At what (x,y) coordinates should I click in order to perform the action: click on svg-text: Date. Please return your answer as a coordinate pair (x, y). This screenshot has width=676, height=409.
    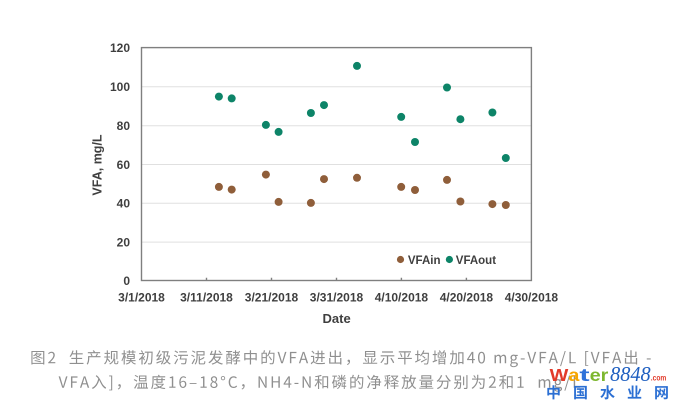
    Looking at the image, I should click on (337, 318).